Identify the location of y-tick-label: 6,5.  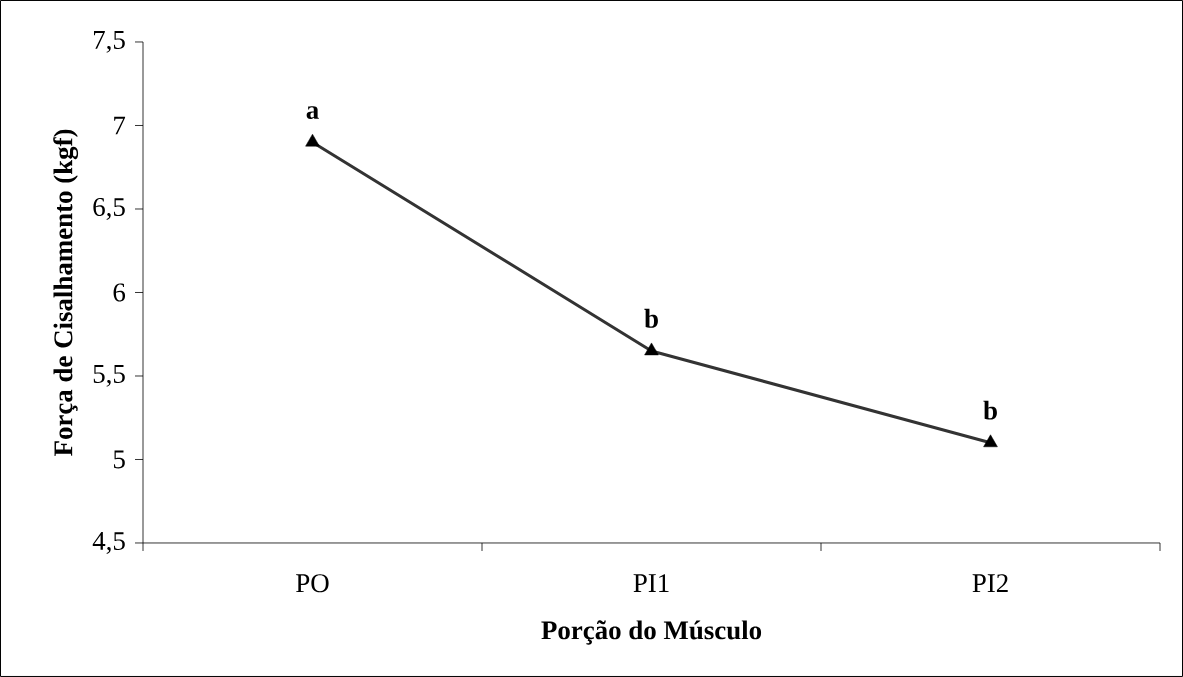
(109, 209).